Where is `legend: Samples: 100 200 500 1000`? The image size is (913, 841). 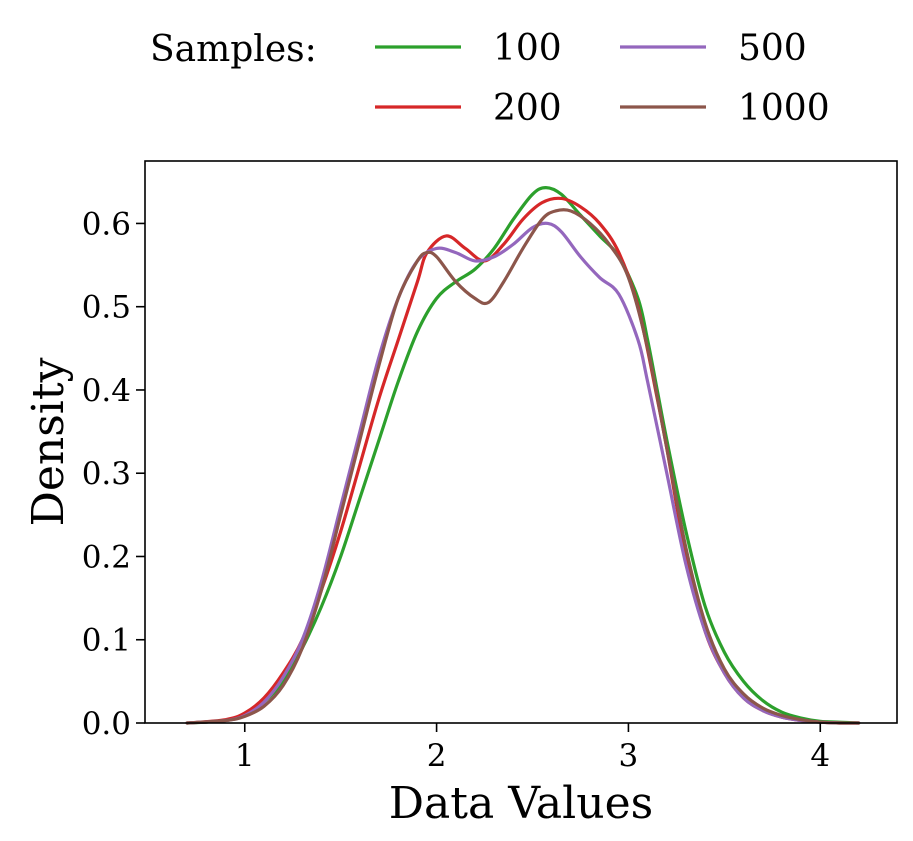
legend: Samples: 100 200 500 1000 is located at coordinates (490, 78).